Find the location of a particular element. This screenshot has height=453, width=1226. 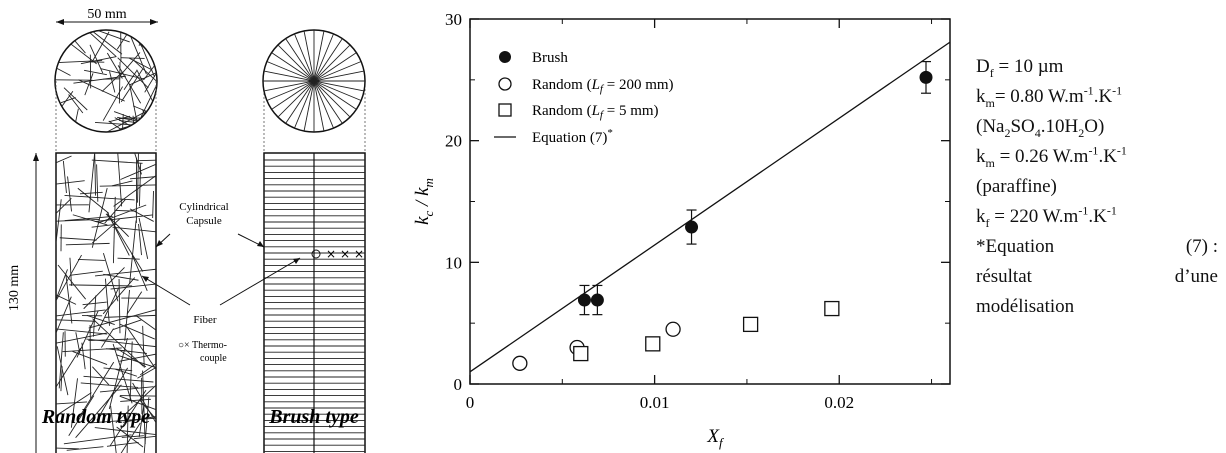

equation-note-line3: modélisation is located at coordinates (1025, 306).